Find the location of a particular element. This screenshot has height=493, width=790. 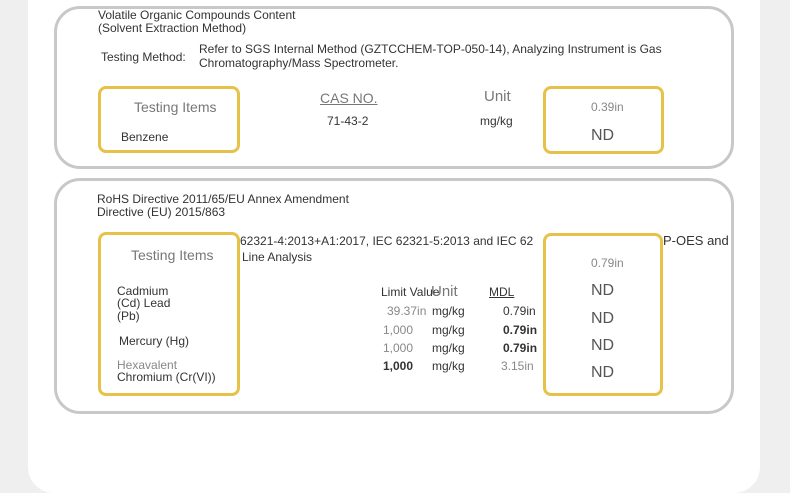

rohs-title-line2: Directive (EU) 2015/863 is located at coordinates (161, 212).